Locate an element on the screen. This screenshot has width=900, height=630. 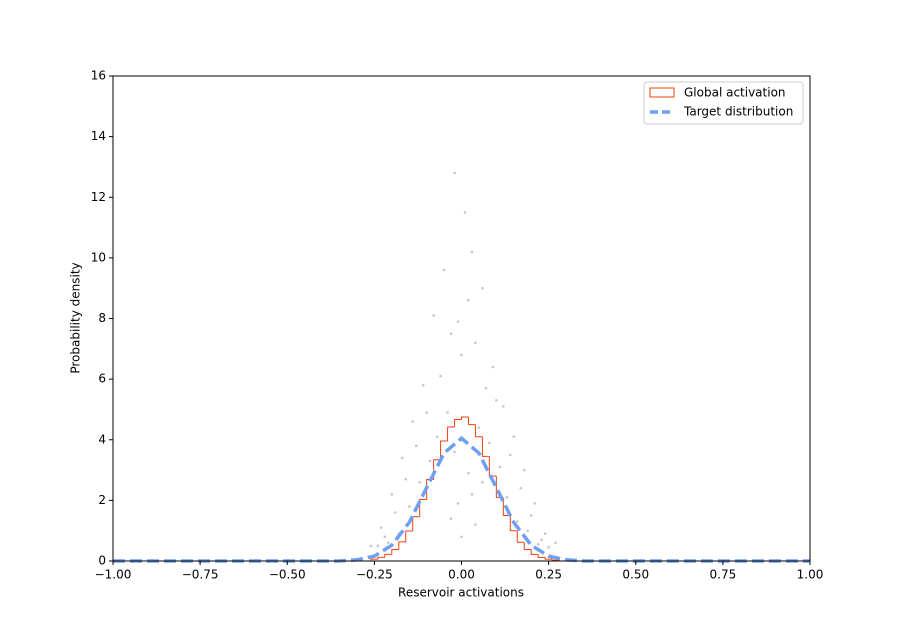
x-tick-label: 0.50 is located at coordinates (635, 575).